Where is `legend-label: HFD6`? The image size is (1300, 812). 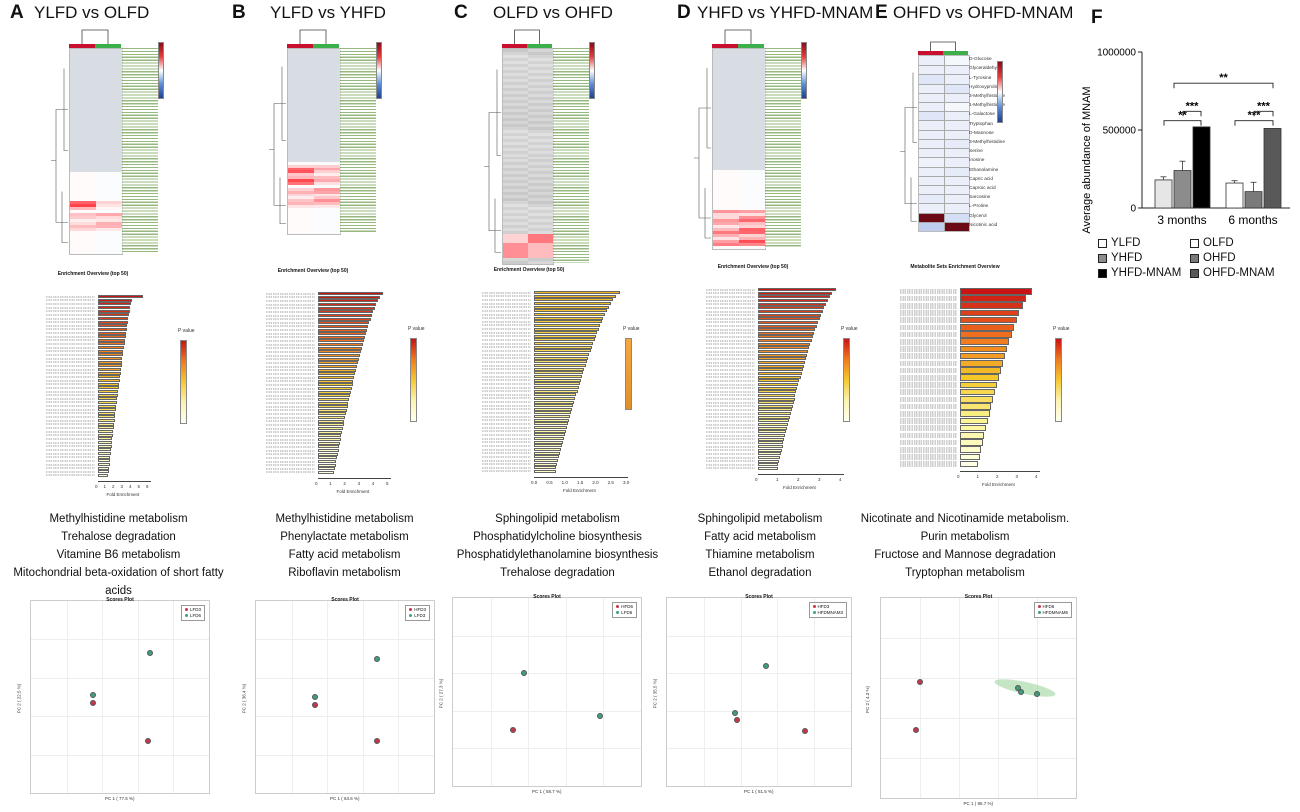 legend-label: HFD6 is located at coordinates (1048, 606).